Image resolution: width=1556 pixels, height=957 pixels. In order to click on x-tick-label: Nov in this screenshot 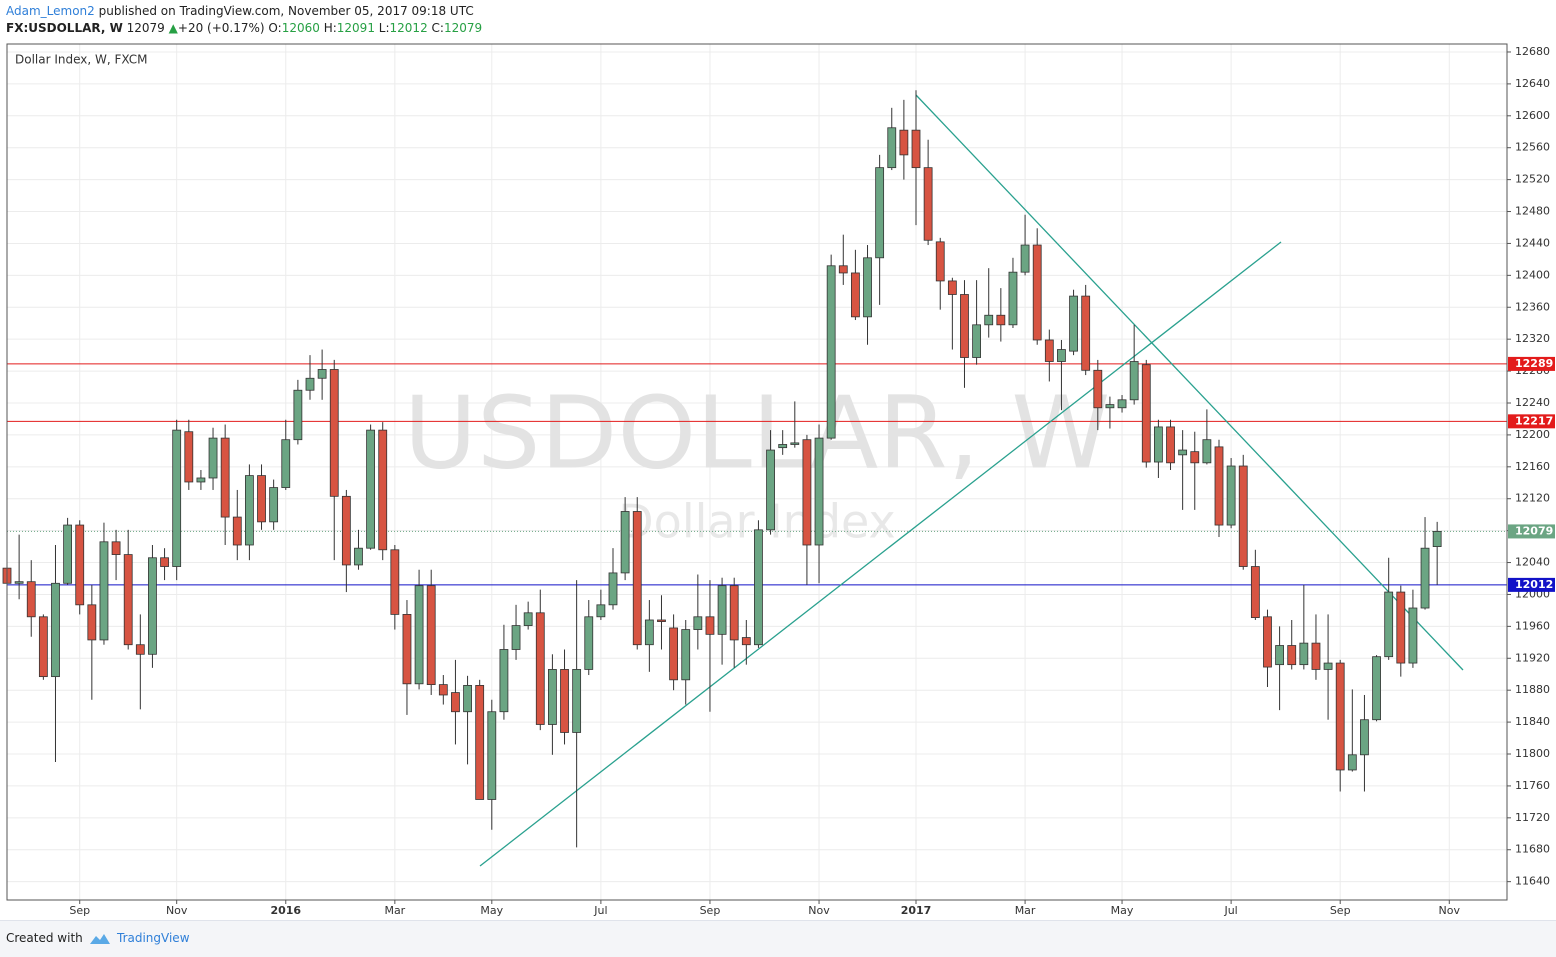, I will do `click(177, 910)`.